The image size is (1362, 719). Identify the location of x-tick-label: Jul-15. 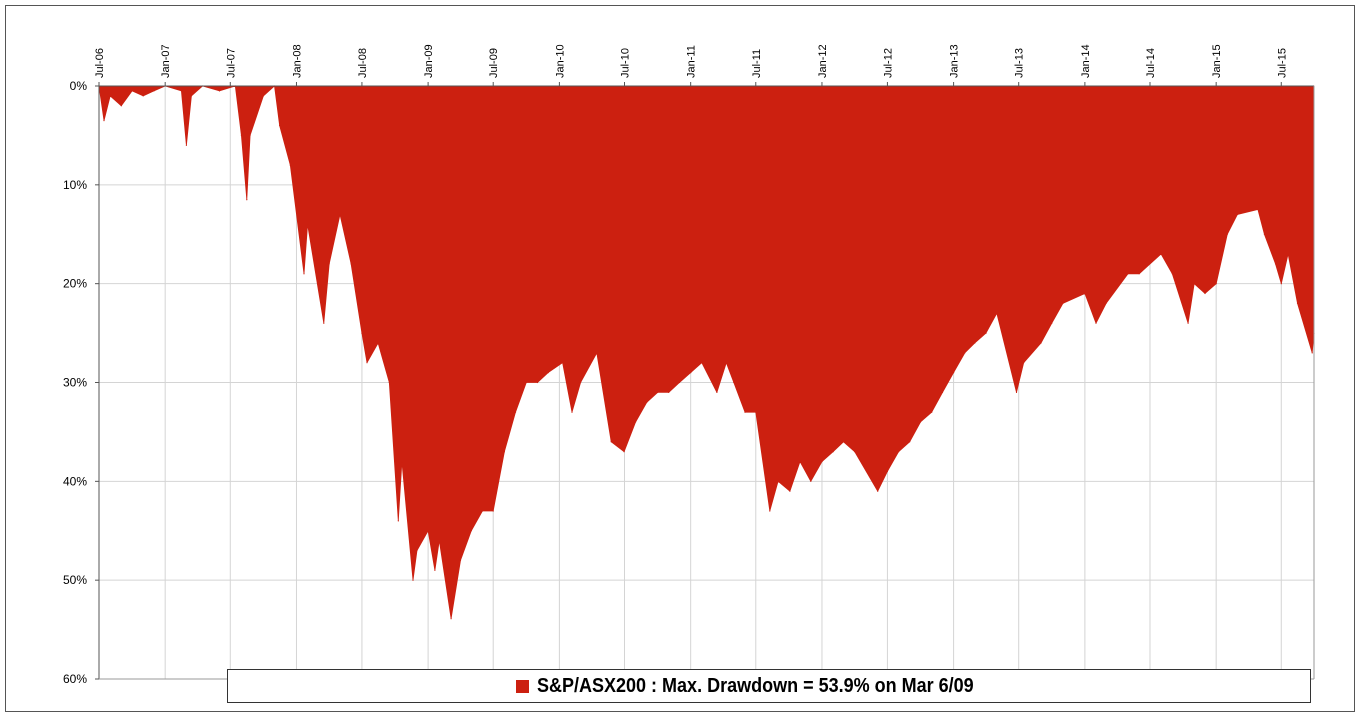
(1282, 63).